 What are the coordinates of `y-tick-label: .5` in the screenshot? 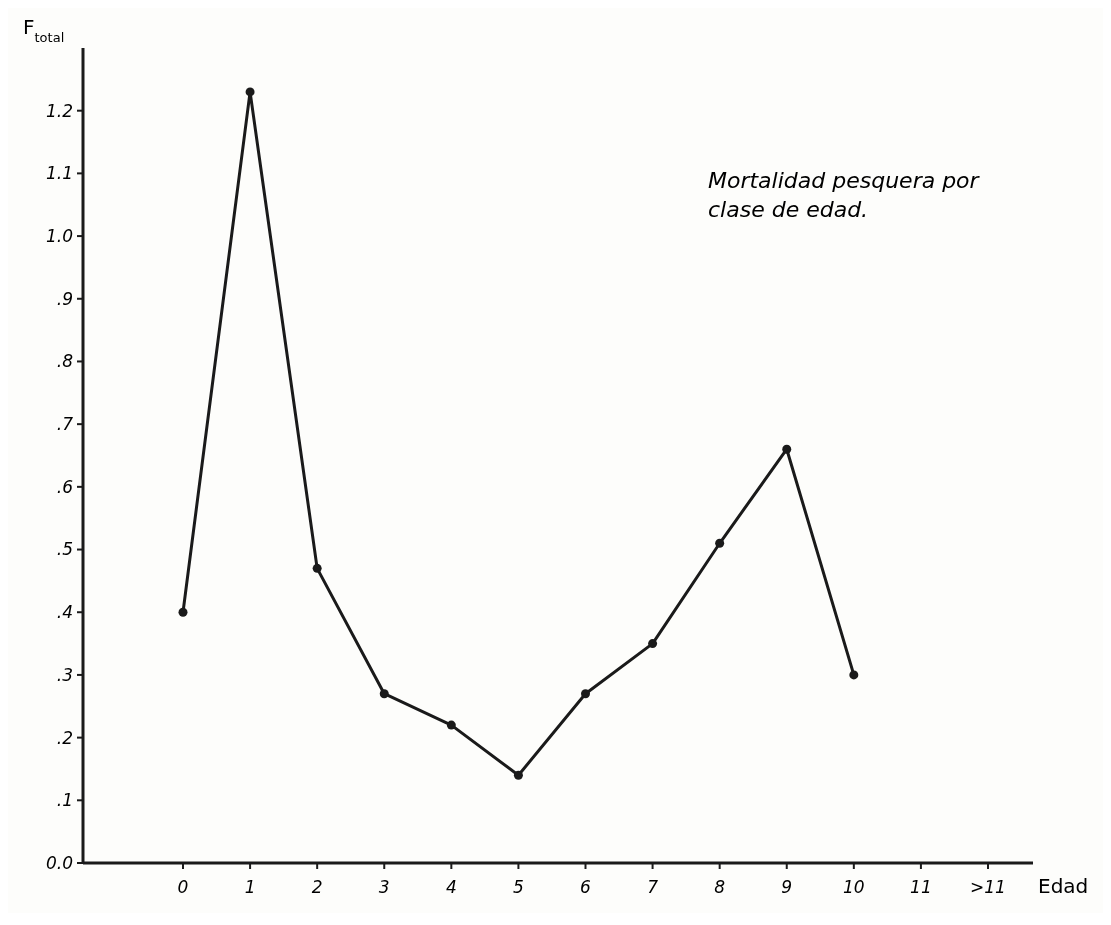 It's located at (64, 549).